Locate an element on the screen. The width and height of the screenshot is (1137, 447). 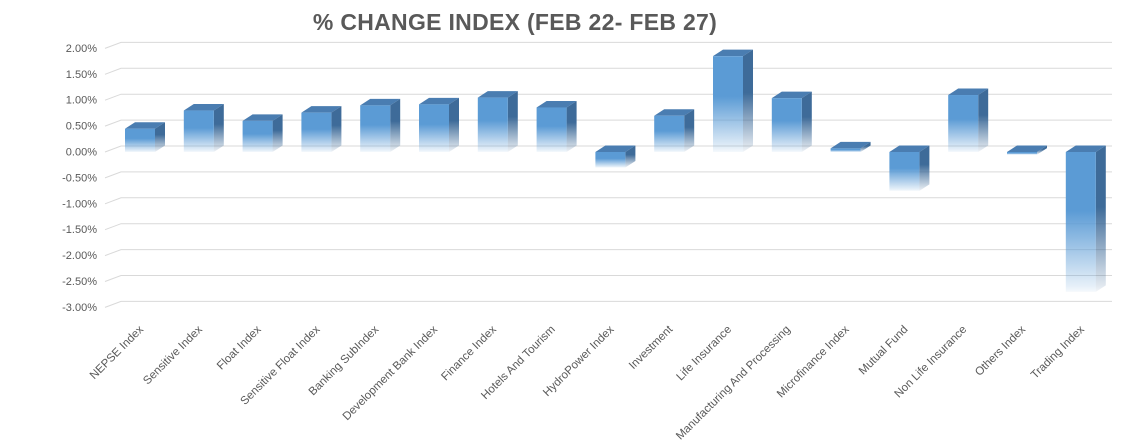
x-axis-category-label: Mutual Fund is located at coordinates (884, 351).